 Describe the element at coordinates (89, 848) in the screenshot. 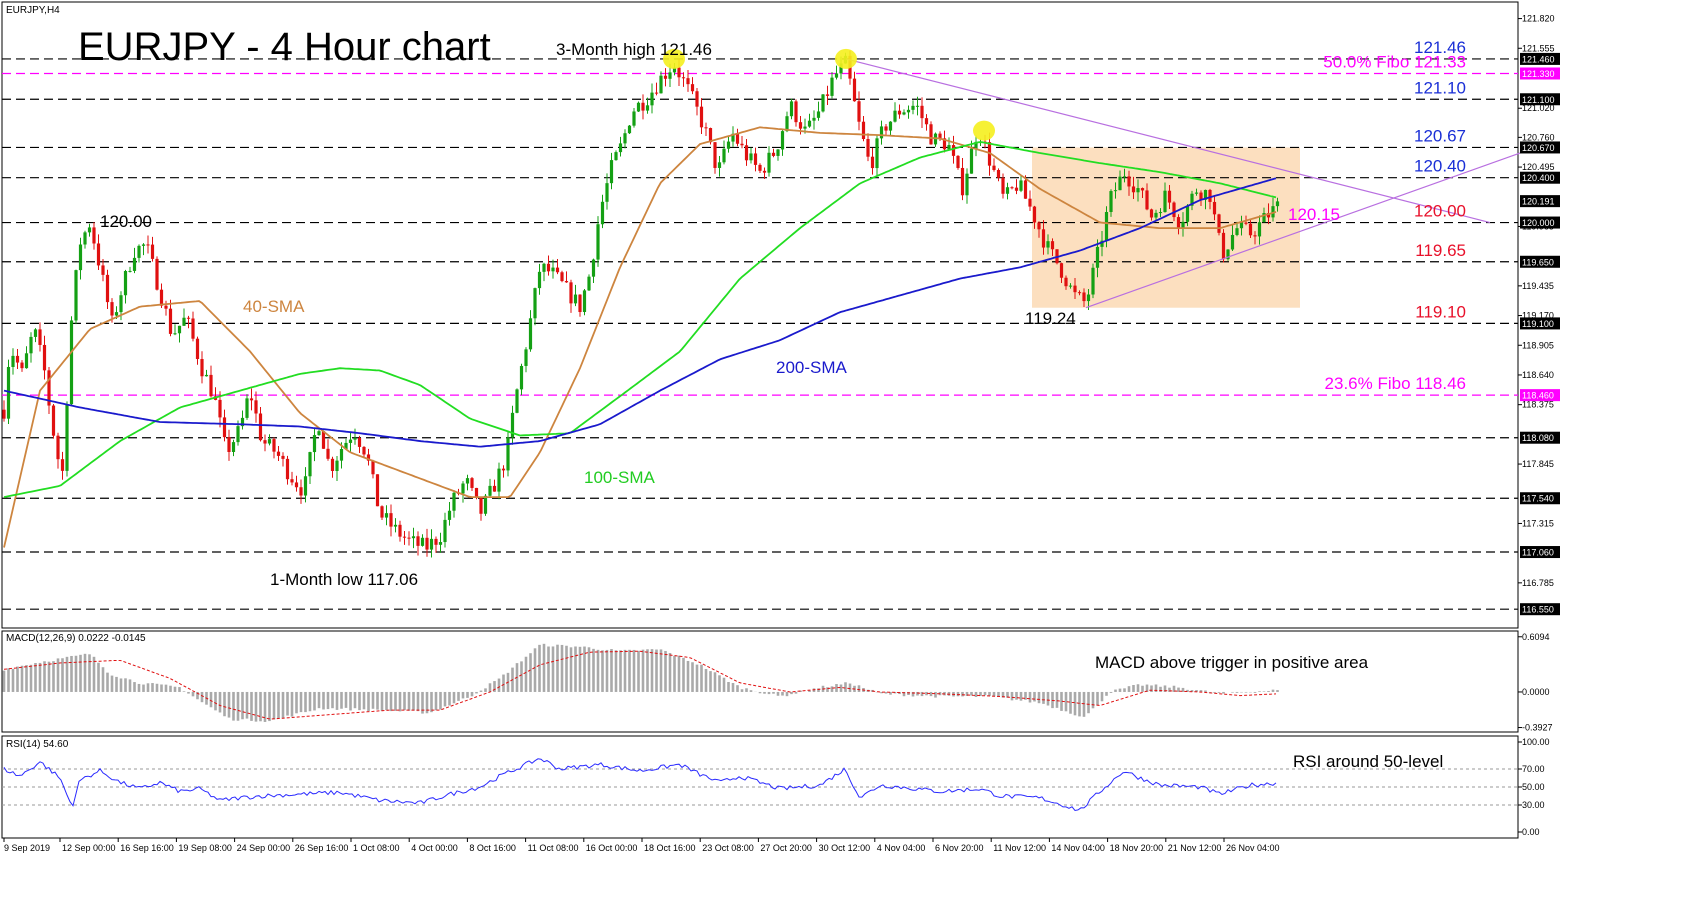

I see `x-tick-label: 12 Sep 00:00` at that location.